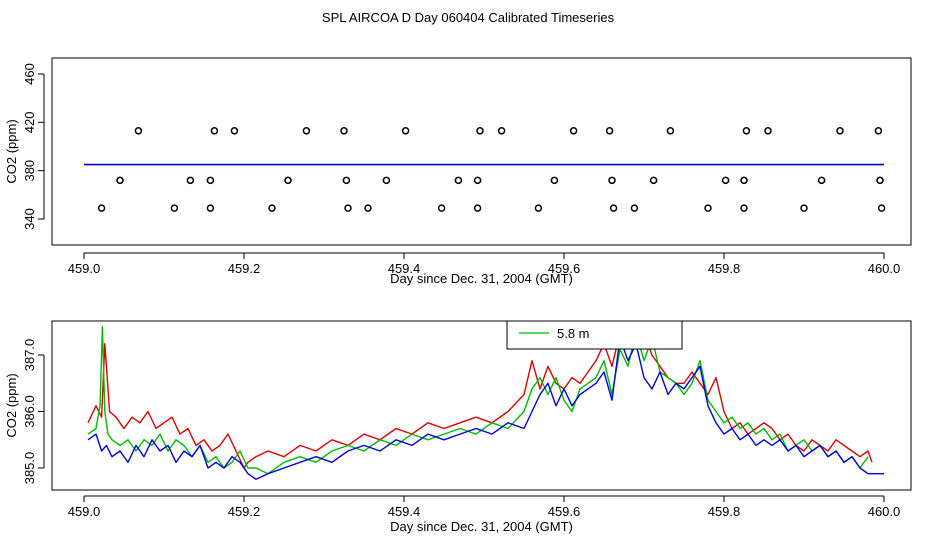 The width and height of the screenshot is (936, 540). Describe the element at coordinates (29, 468) in the screenshot. I see `y-tick-label: 385.0` at that location.